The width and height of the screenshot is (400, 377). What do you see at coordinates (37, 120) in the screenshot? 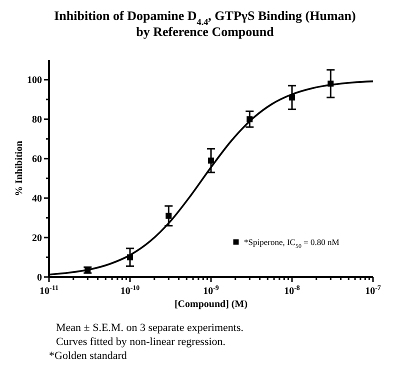
I see `y-tick-label: 80` at bounding box center [37, 120].